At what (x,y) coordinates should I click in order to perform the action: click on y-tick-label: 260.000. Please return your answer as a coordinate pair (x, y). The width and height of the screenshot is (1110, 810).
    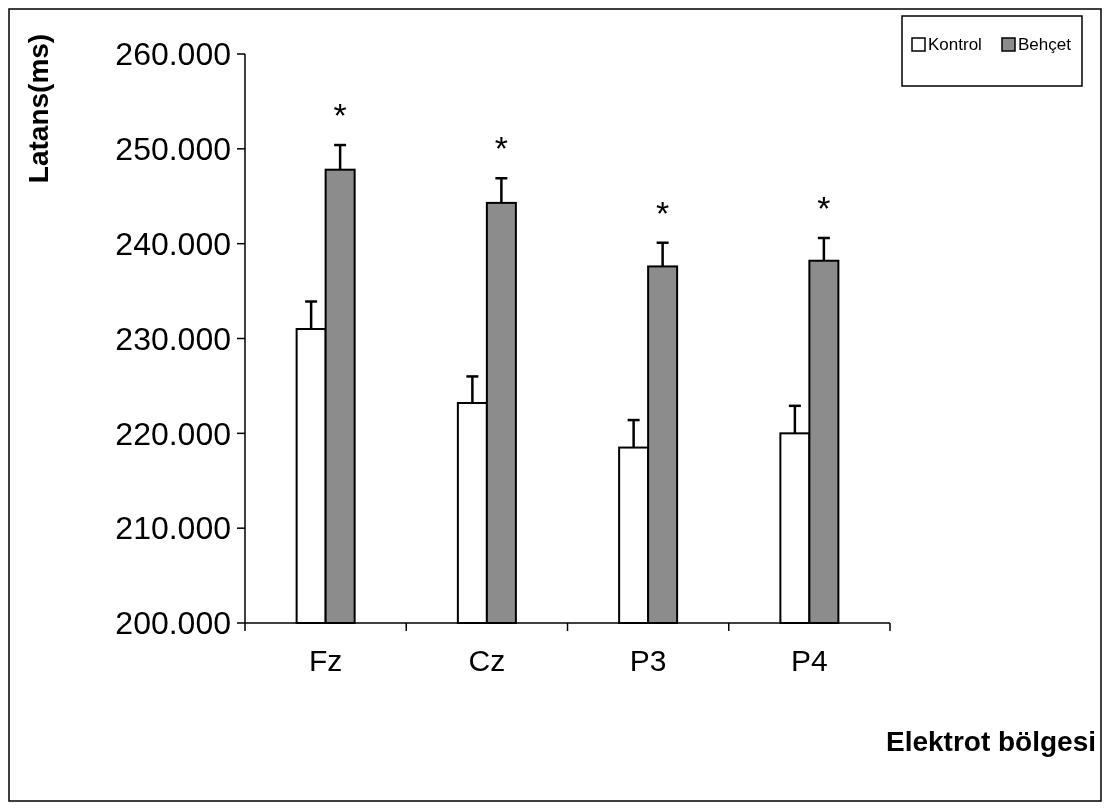
    Looking at the image, I should click on (173, 54).